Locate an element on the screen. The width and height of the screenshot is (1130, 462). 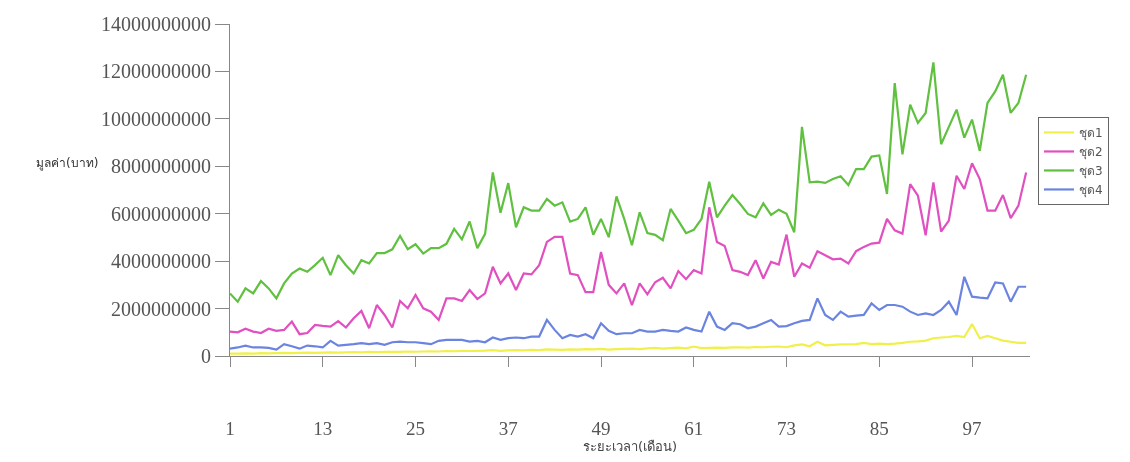
x-tick-label: 97 is located at coordinates (972, 428).